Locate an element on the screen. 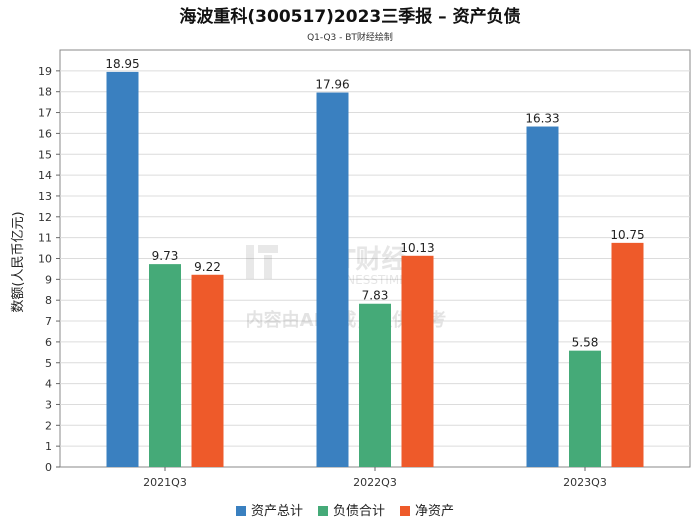 This screenshot has width=700, height=528. y-tick-label: 5 is located at coordinates (48, 363).